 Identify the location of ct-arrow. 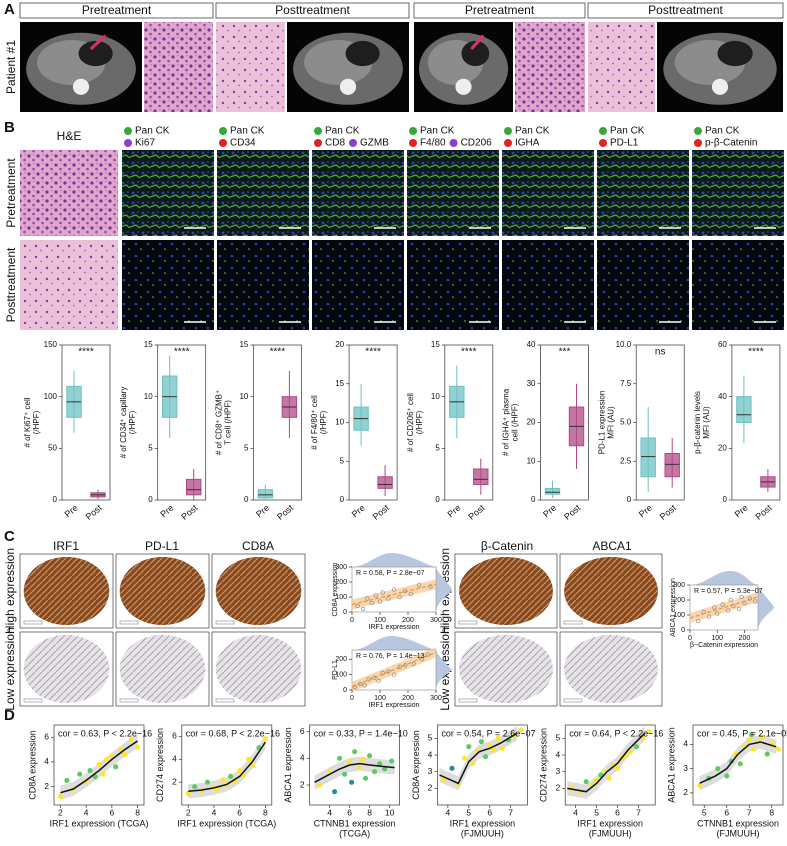
(477, 42).